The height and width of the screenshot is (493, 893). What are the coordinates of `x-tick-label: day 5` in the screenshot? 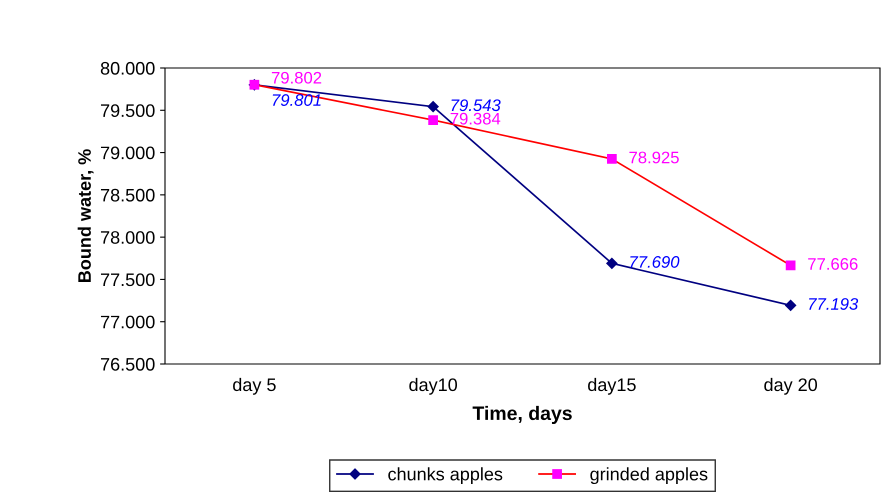 It's located at (254, 386).